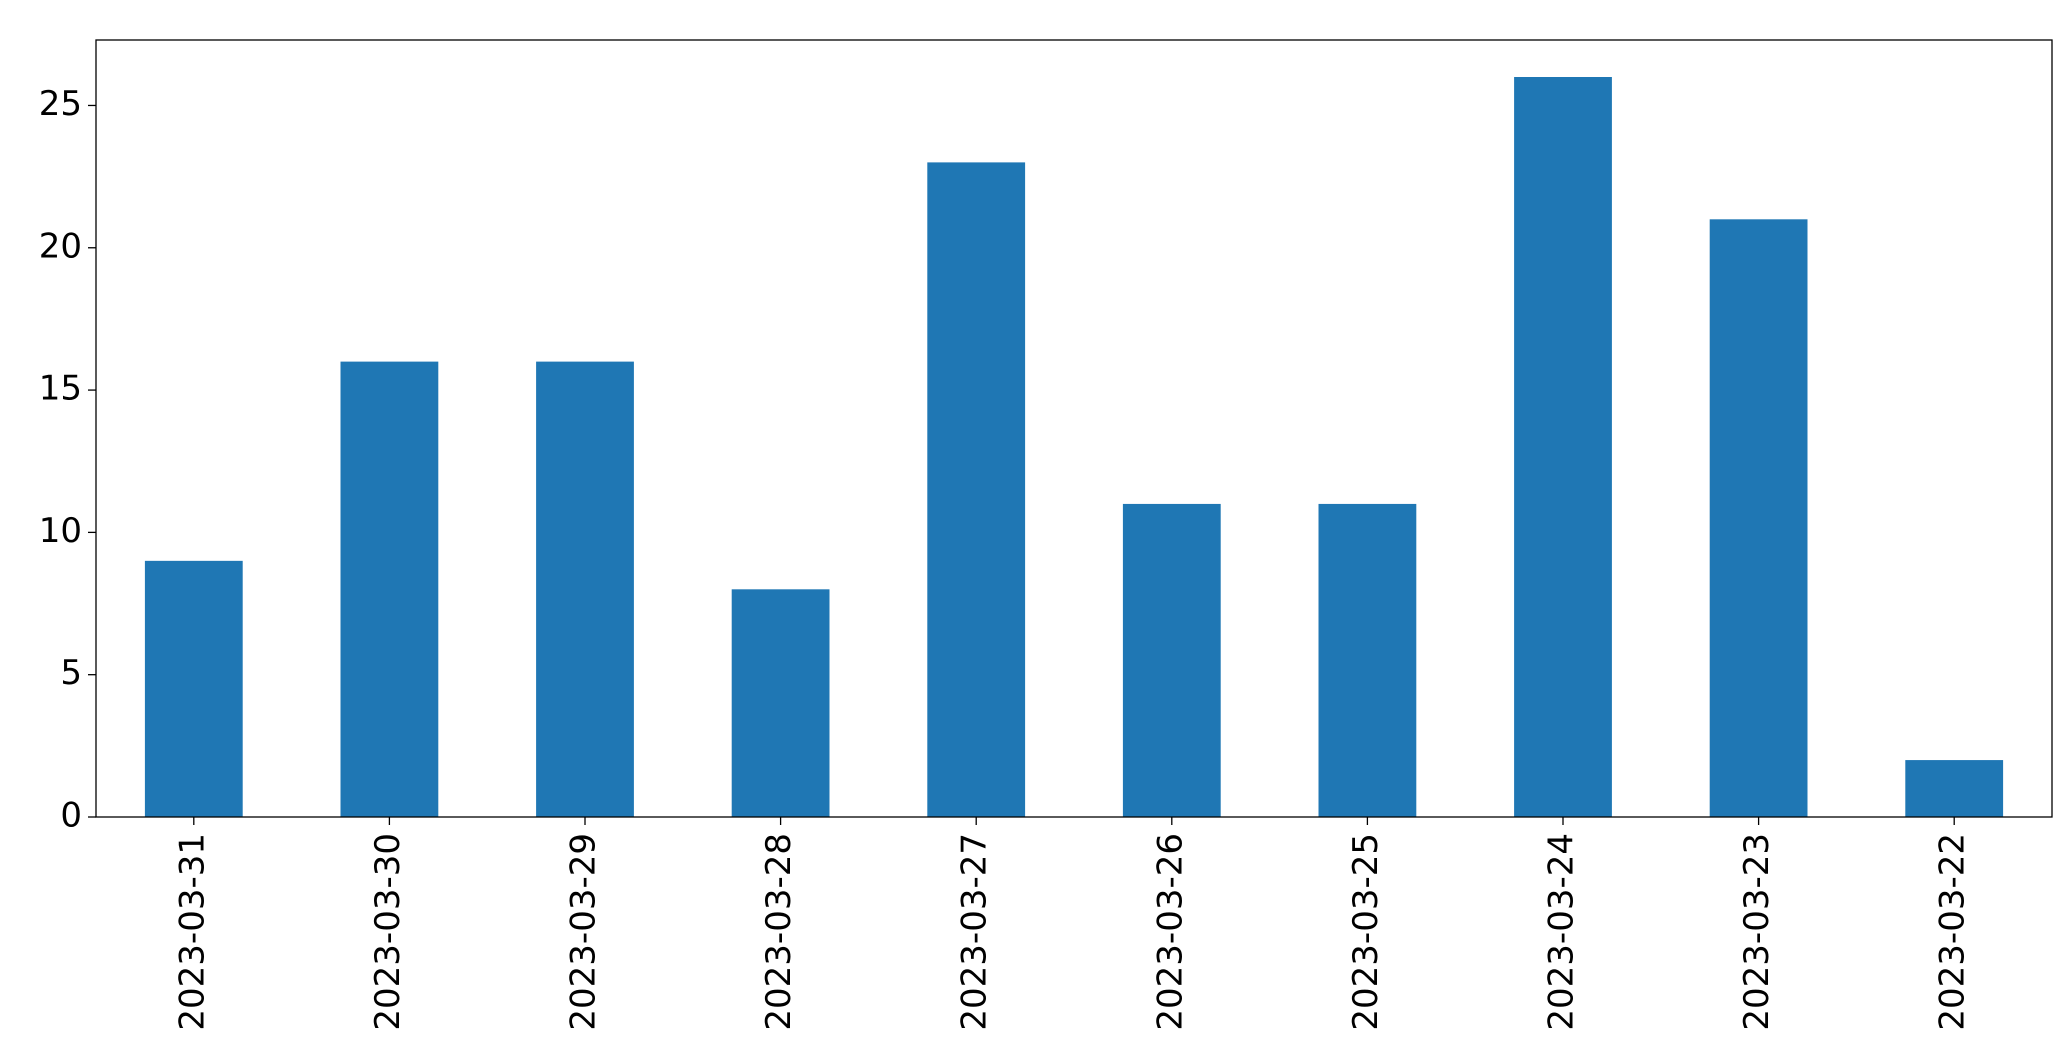  What do you see at coordinates (975, 932) in the screenshot?
I see `x-tick-label: 2023-03-27` at bounding box center [975, 932].